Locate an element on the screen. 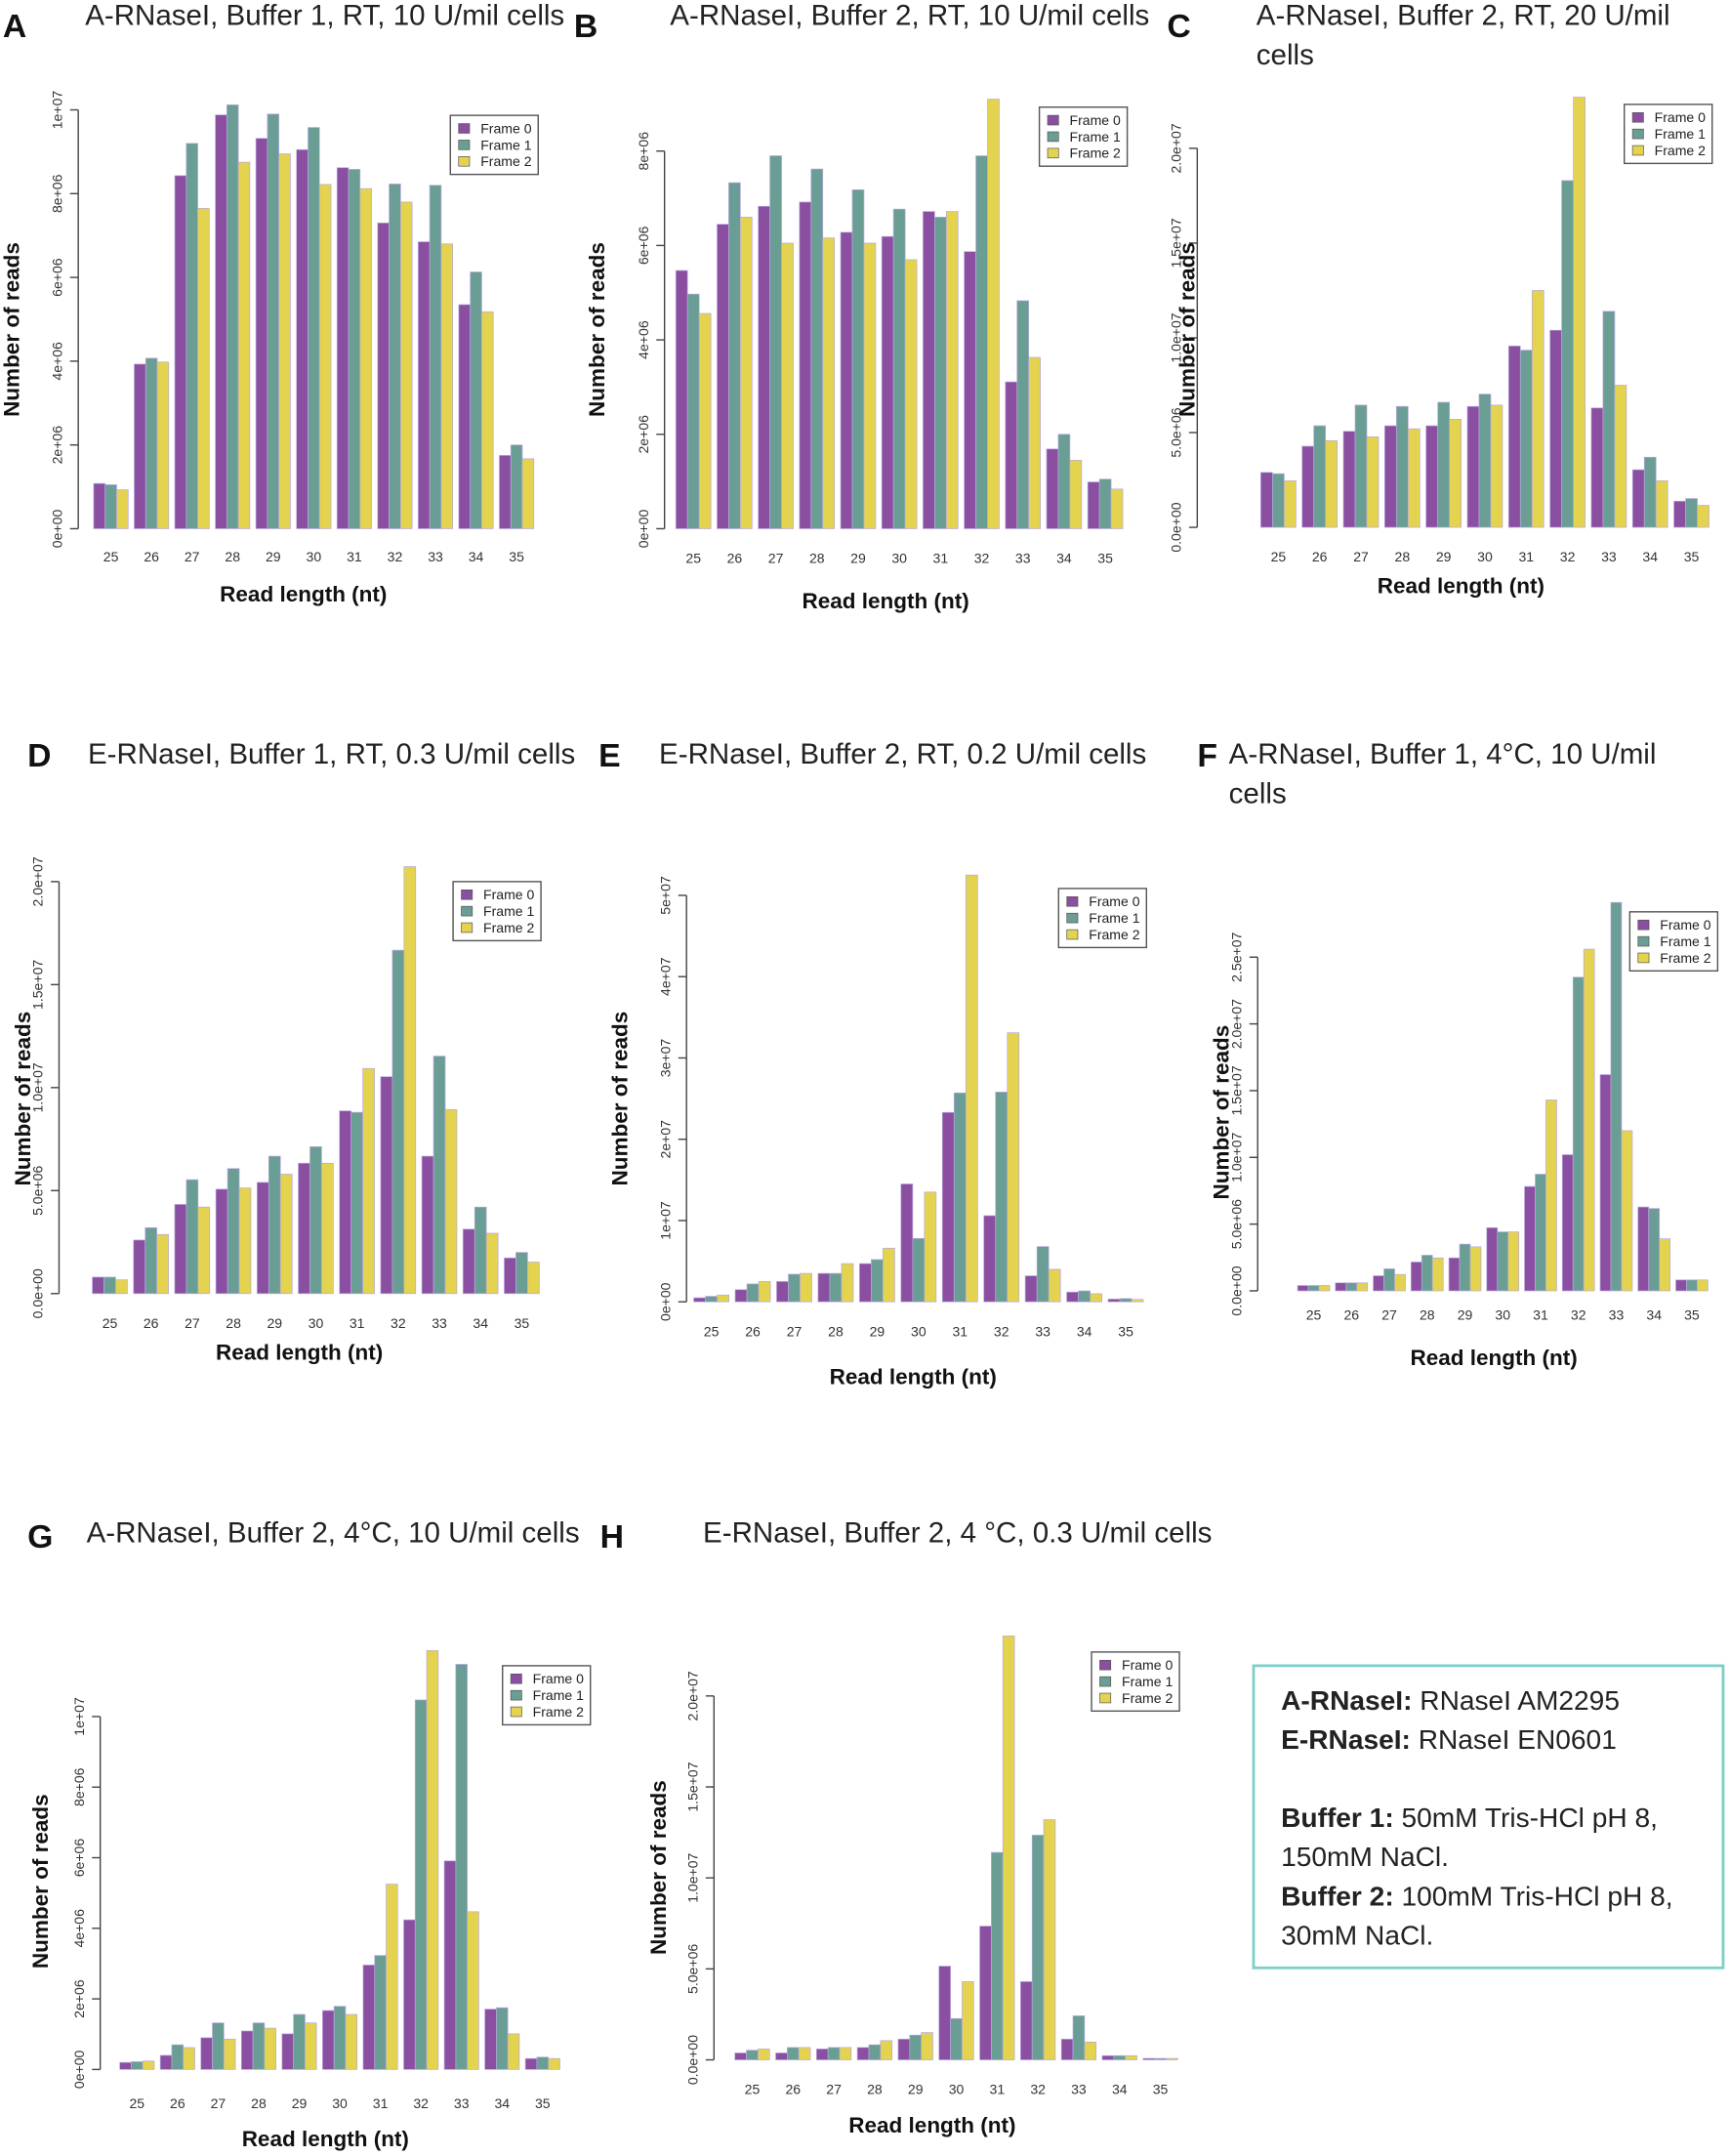 The width and height of the screenshot is (1730, 2156). note-definition: 100mM Tris-HCl pH 8, is located at coordinates (1533, 1896).